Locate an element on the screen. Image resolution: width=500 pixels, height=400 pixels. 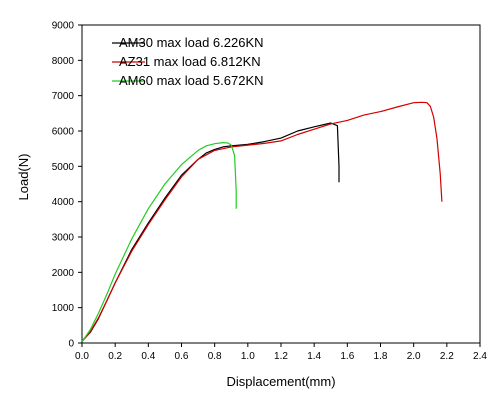
x-tick-label: 1.6 is located at coordinates (347, 356).